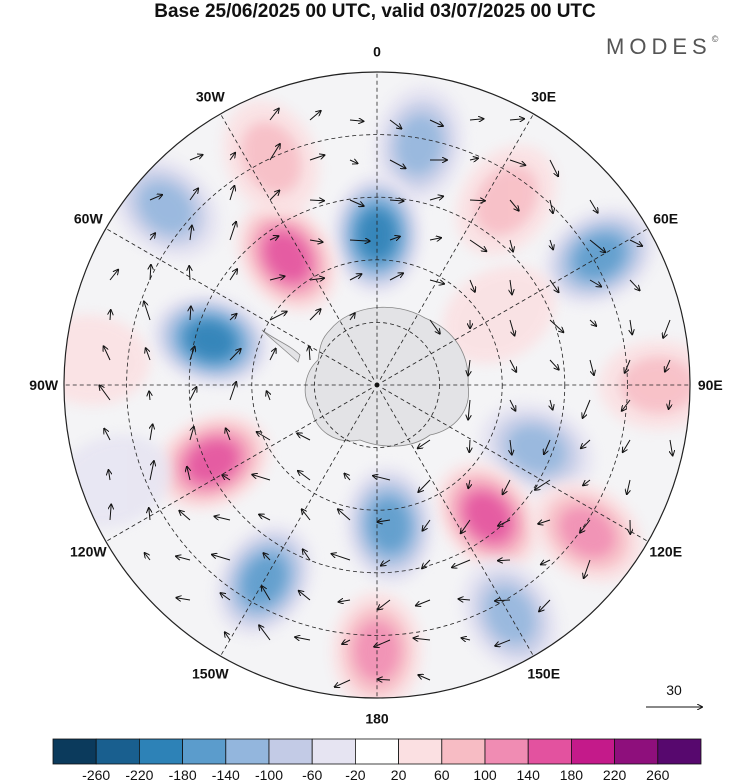  Describe the element at coordinates (442, 775) in the screenshot. I see `colorbar-tick-label: 60` at that location.